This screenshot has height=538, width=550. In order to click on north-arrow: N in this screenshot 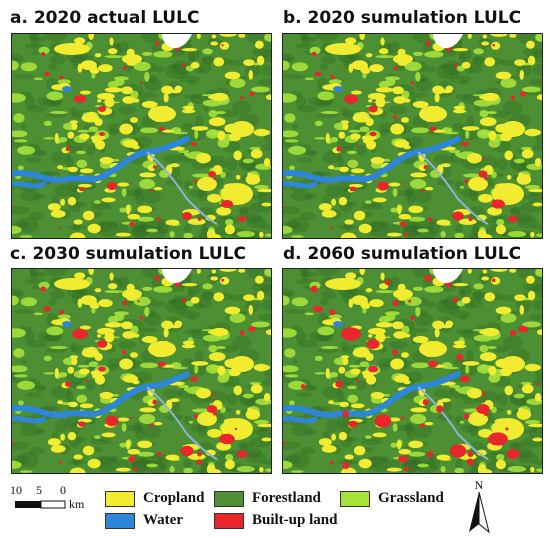, I will do `click(479, 506)`.